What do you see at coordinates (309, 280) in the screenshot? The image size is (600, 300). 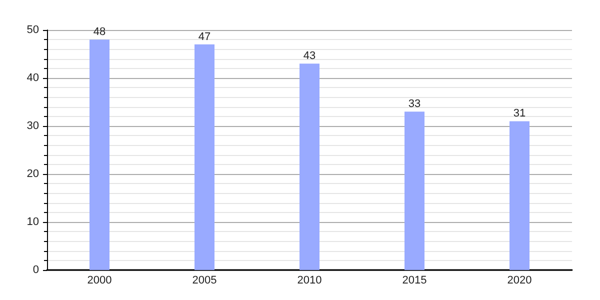 I see `x-tick-label: 2010` at bounding box center [309, 280].